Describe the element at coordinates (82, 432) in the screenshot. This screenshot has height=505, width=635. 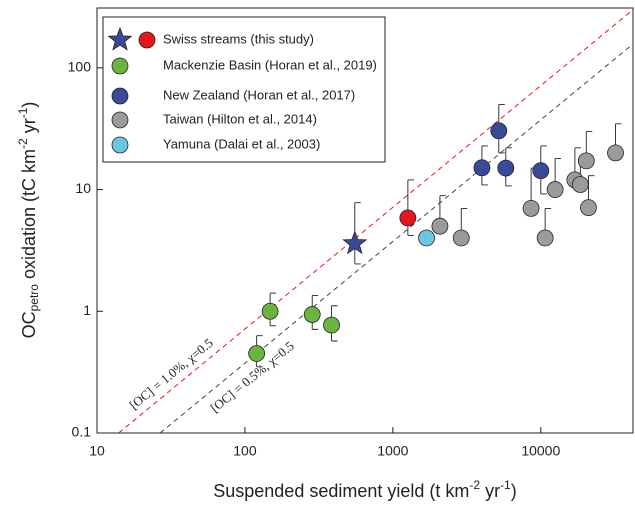
I see `y-tick-label: 0.1` at that location.